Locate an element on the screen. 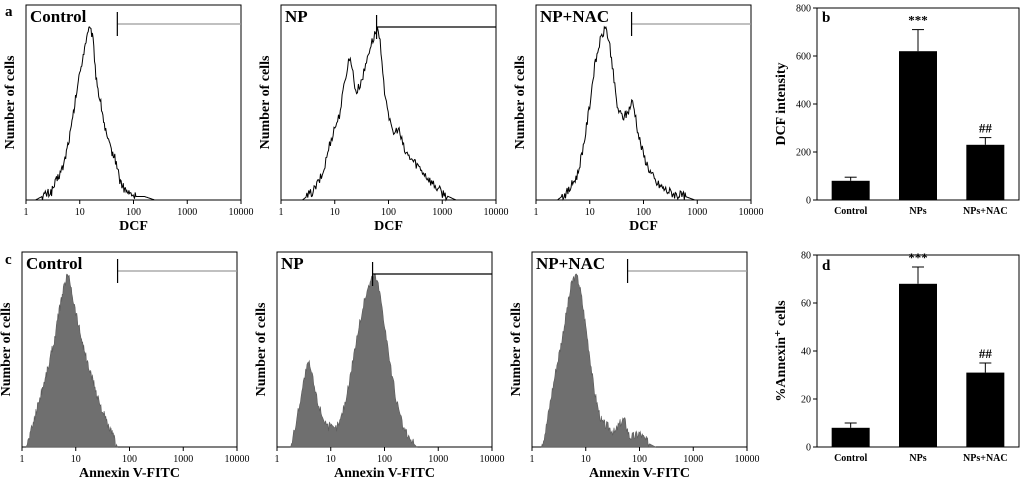 The height and width of the screenshot is (482, 1022). panel-letter-c: c is located at coordinates (8, 260).